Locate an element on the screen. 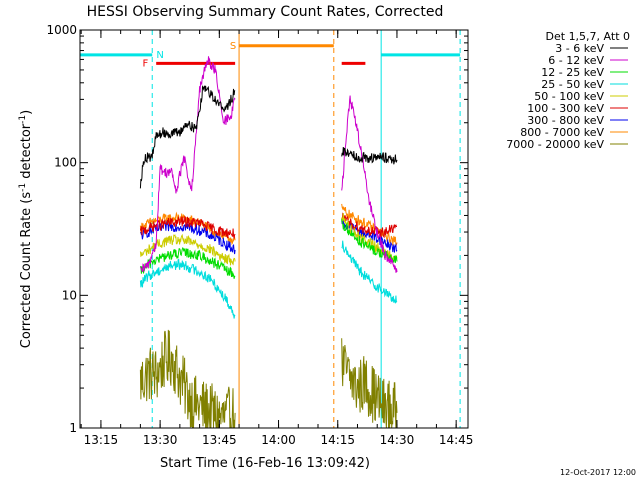  series-line-100-300-kev-seg1 is located at coordinates (187, 227).